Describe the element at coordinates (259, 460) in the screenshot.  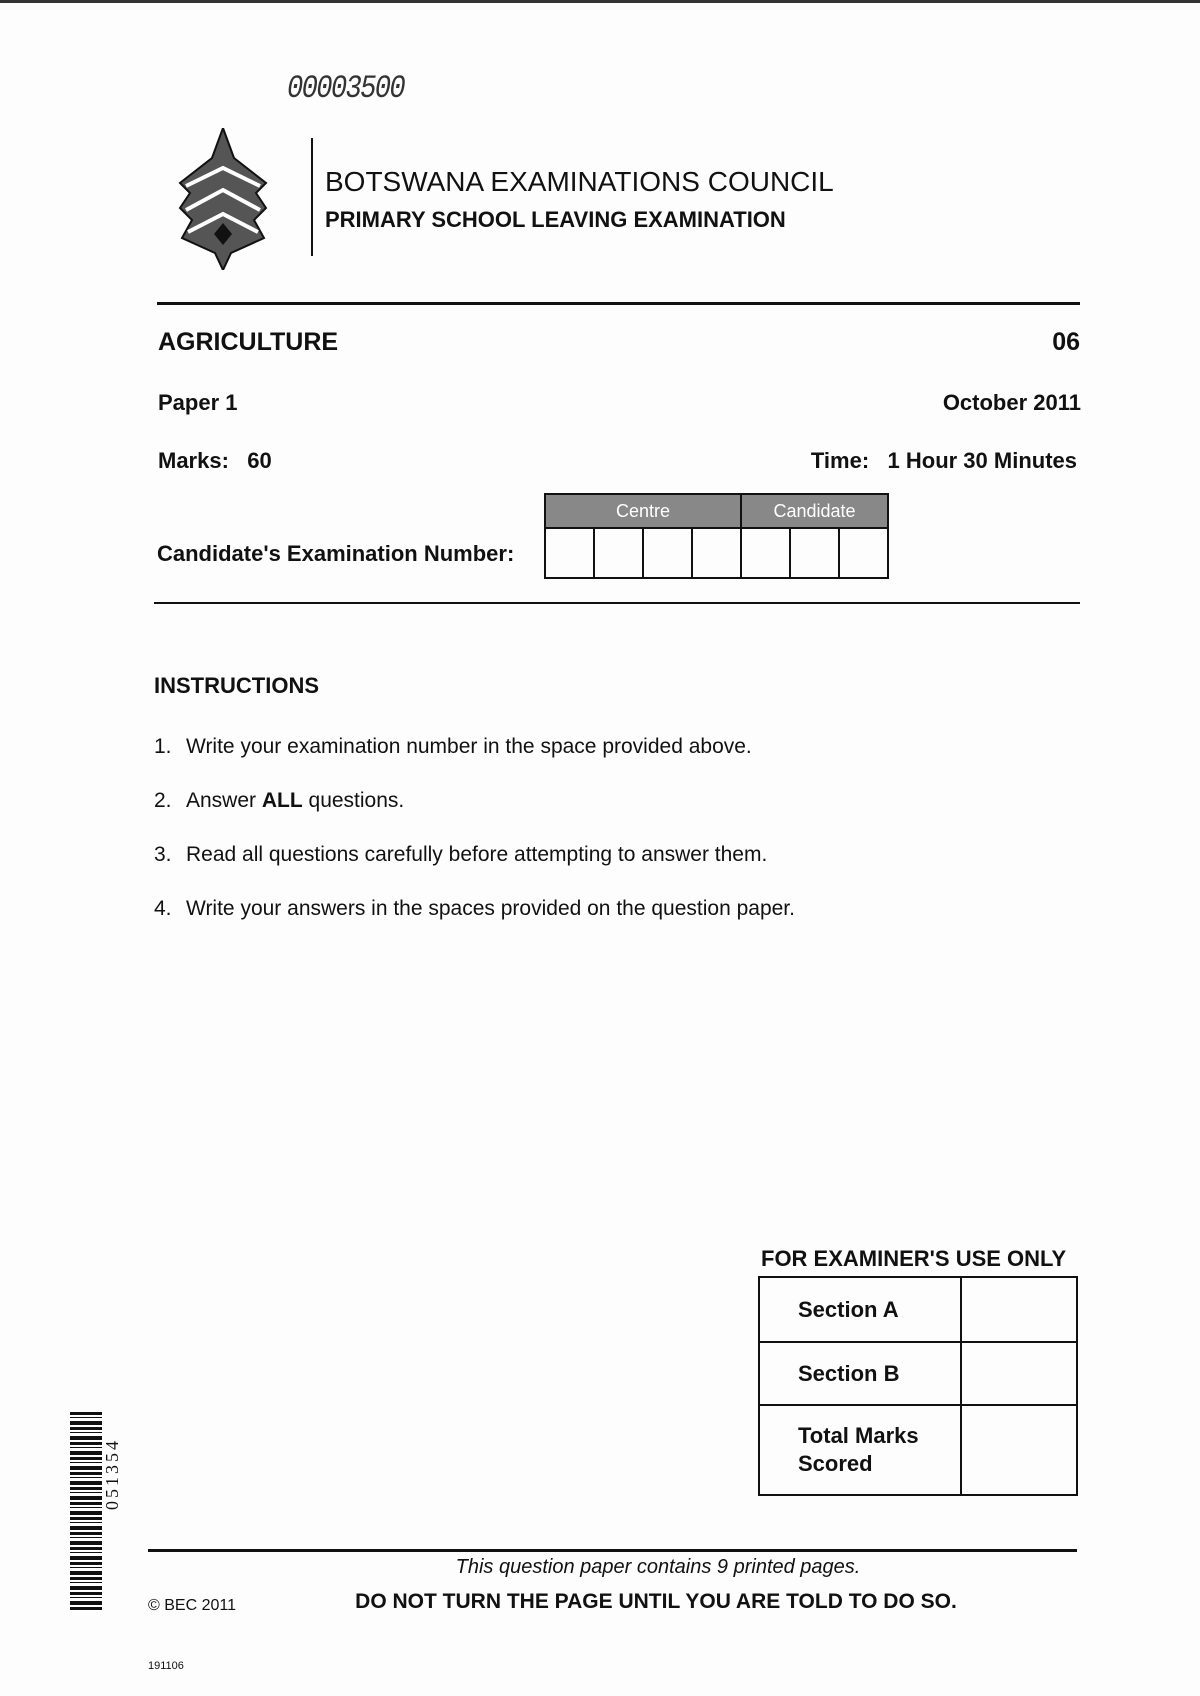
I see `marks-value: 60` at that location.